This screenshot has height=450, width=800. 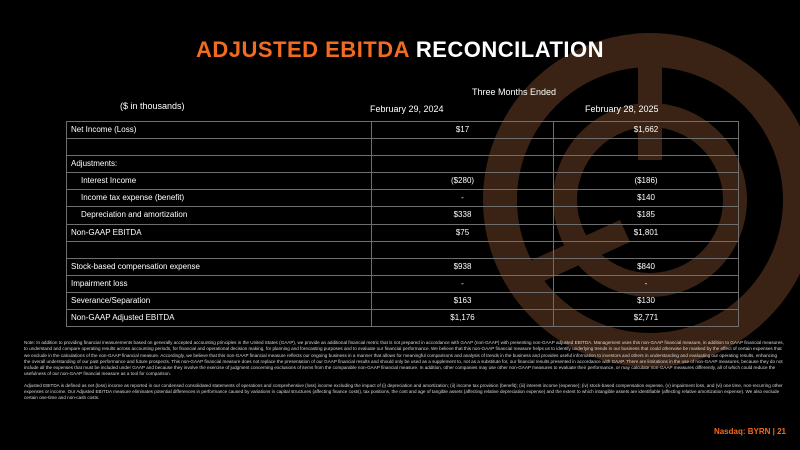 I want to click on value-2024: $938, so click(x=462, y=266).